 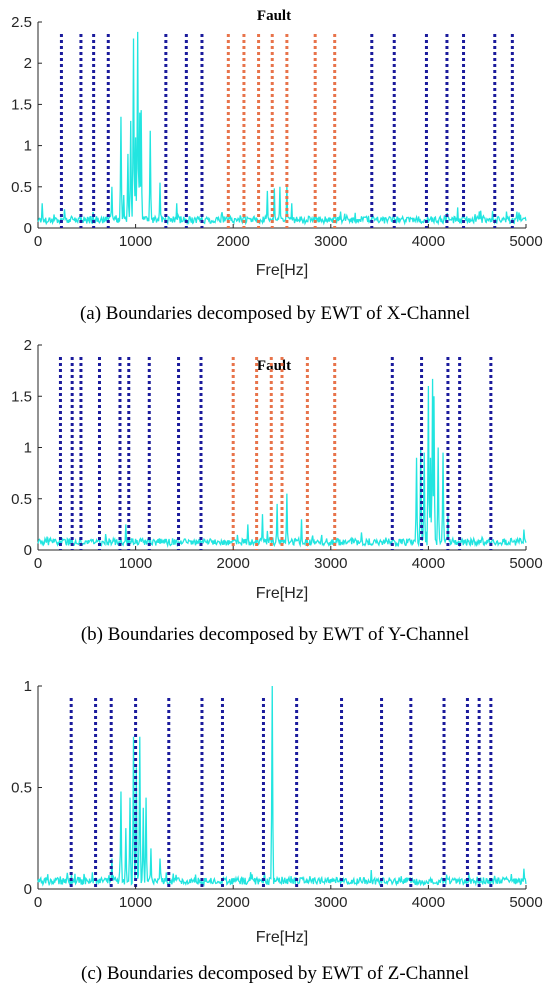 I want to click on panel-b-x-tick-label: 1000, so click(x=135, y=563).